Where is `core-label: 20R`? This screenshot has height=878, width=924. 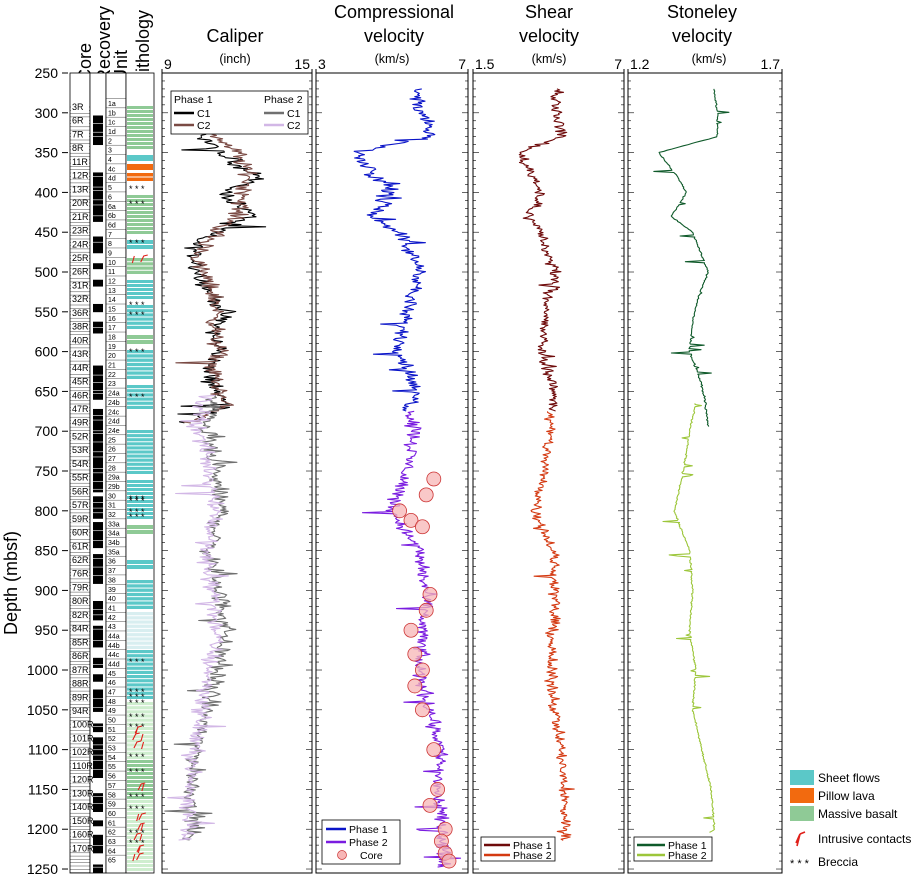
core-label: 20R is located at coordinates (80, 203).